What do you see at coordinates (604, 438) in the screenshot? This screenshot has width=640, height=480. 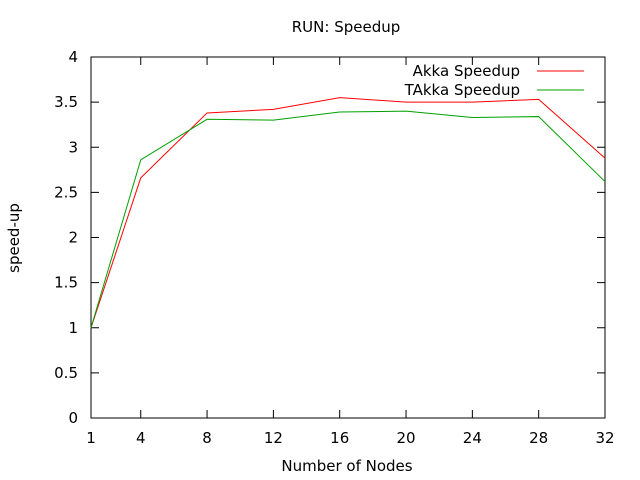 I see `x-tick-label: 32` at bounding box center [604, 438].